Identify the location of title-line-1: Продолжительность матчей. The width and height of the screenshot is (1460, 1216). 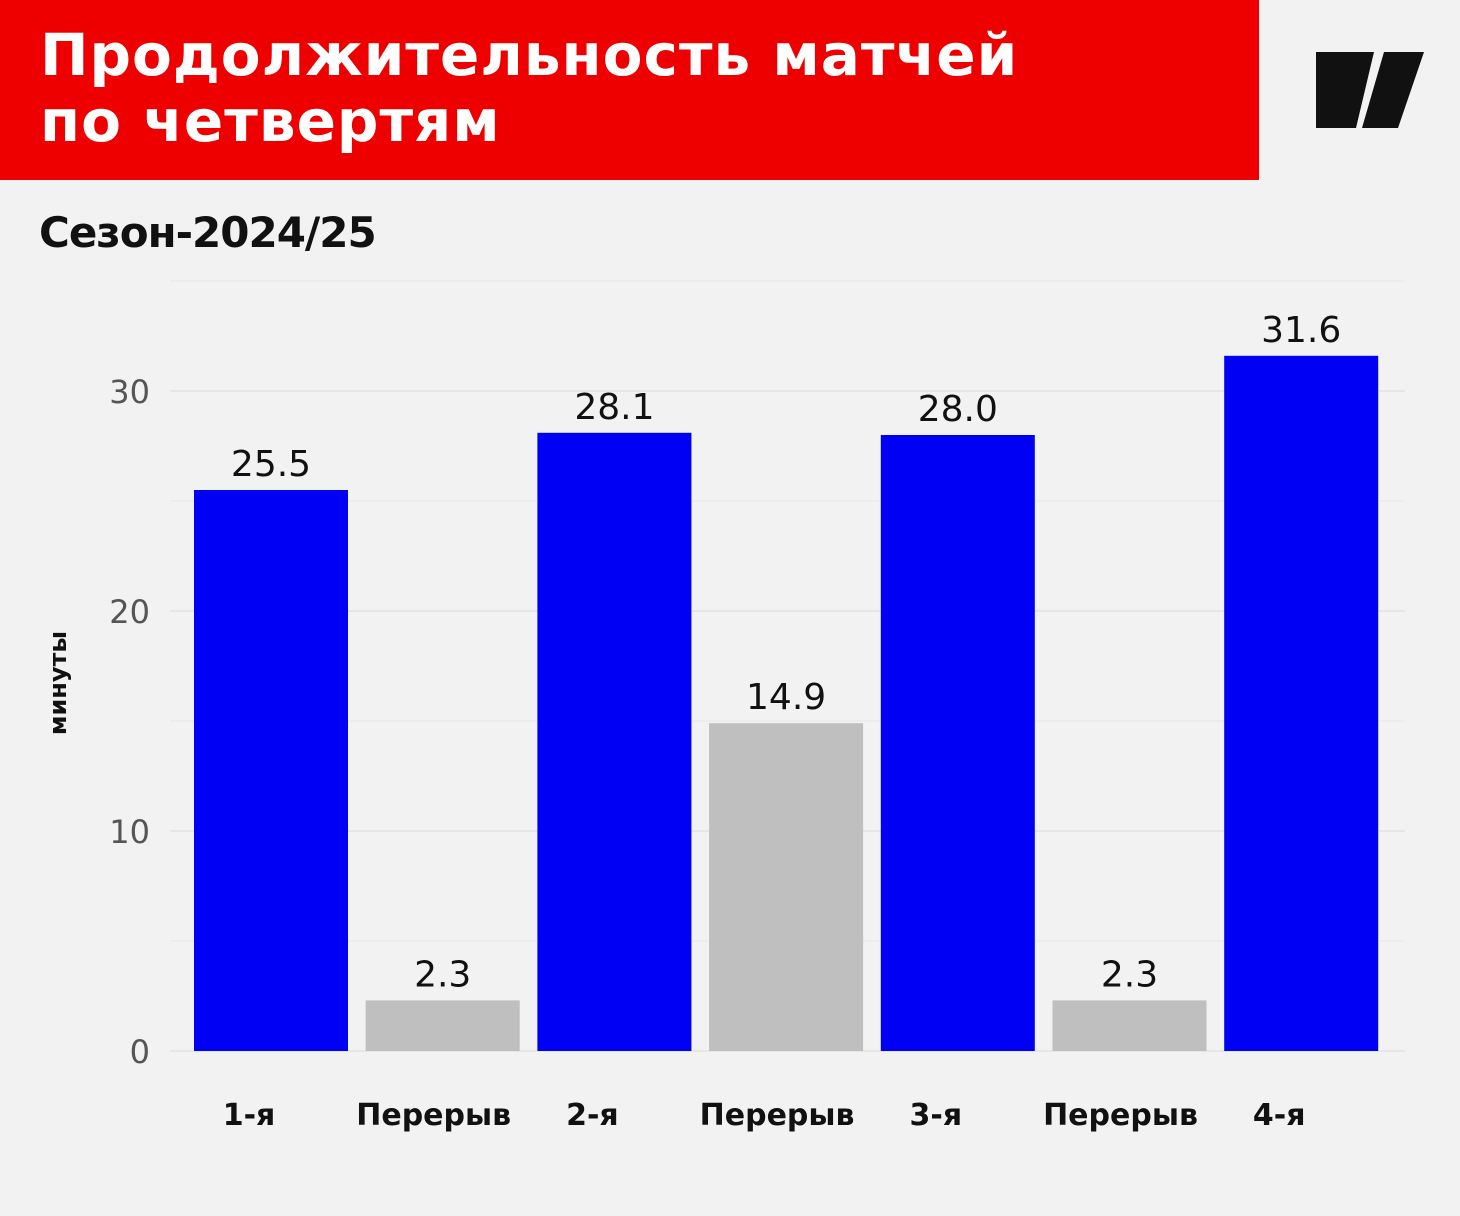
(529, 55).